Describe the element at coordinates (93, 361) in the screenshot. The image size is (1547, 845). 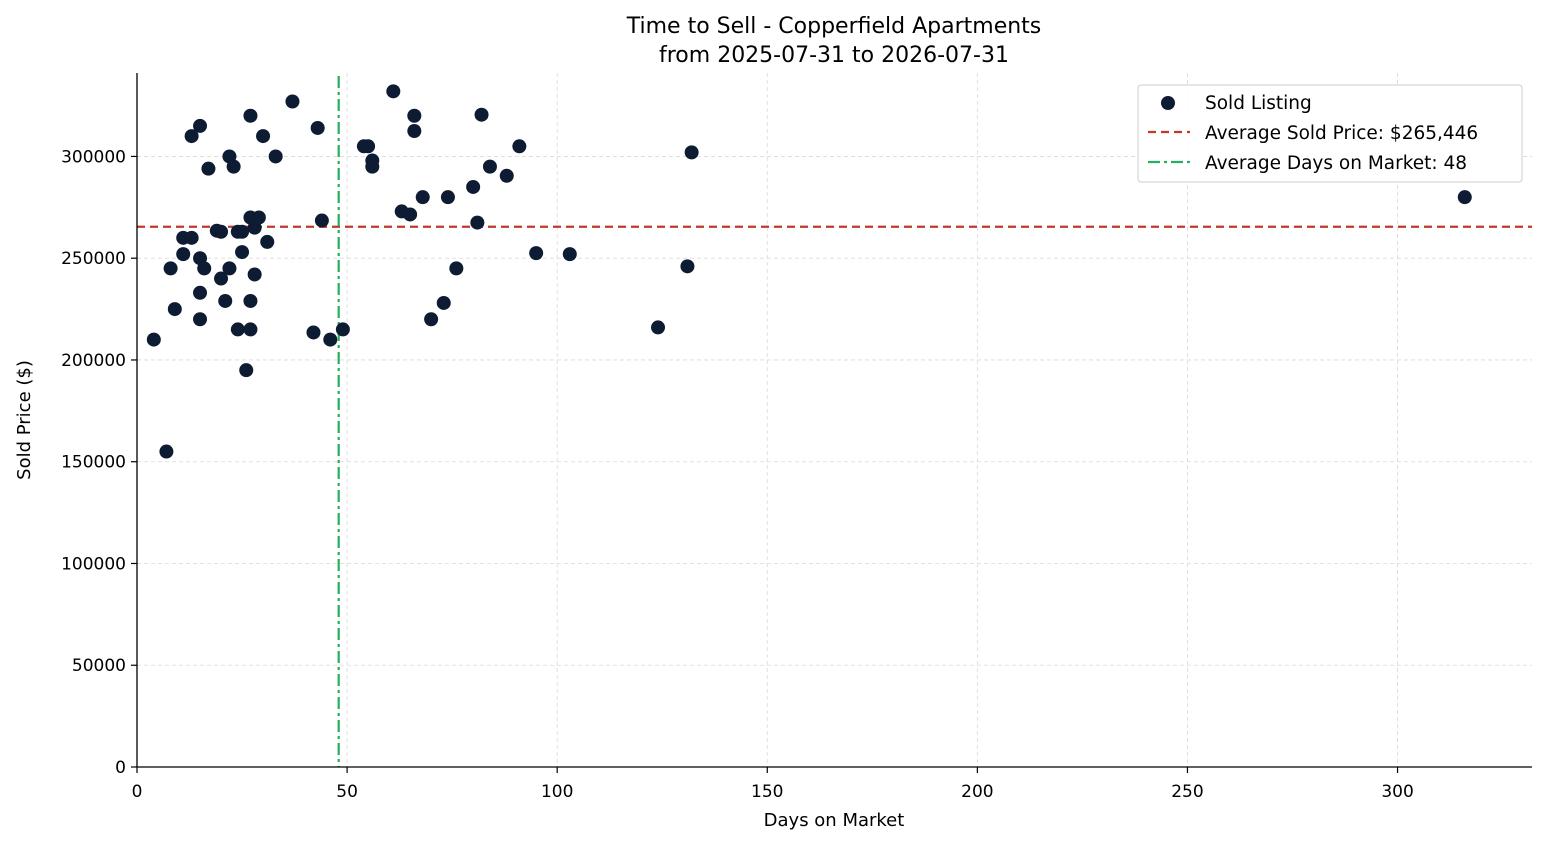
I see `y-tick-label: 200000` at that location.